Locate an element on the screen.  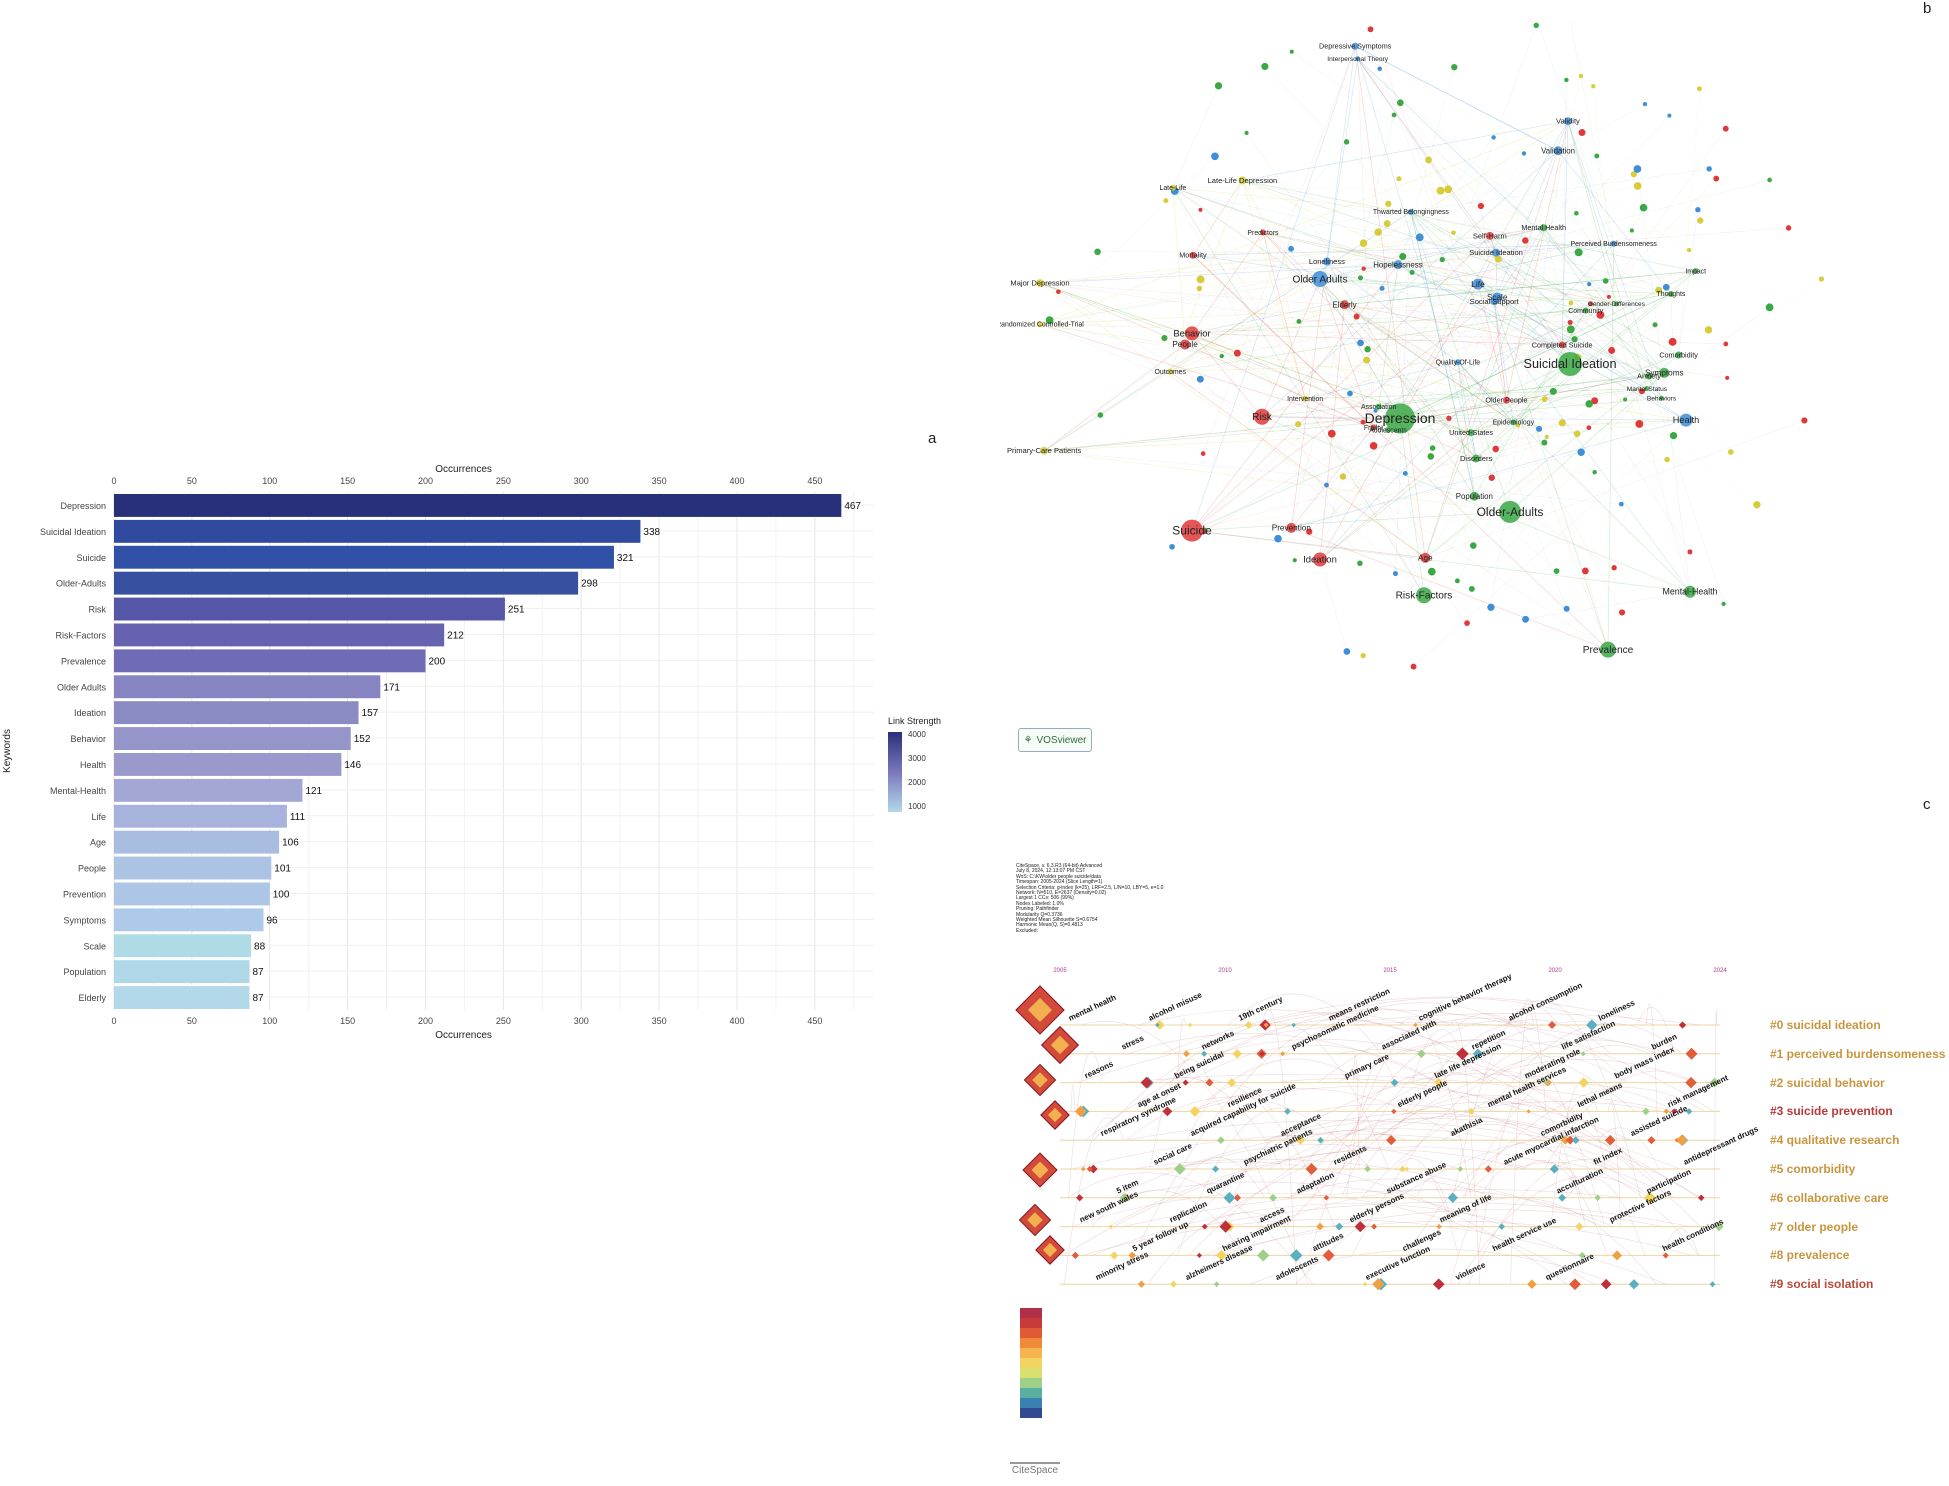
data-label: 200 is located at coordinates (436, 661).